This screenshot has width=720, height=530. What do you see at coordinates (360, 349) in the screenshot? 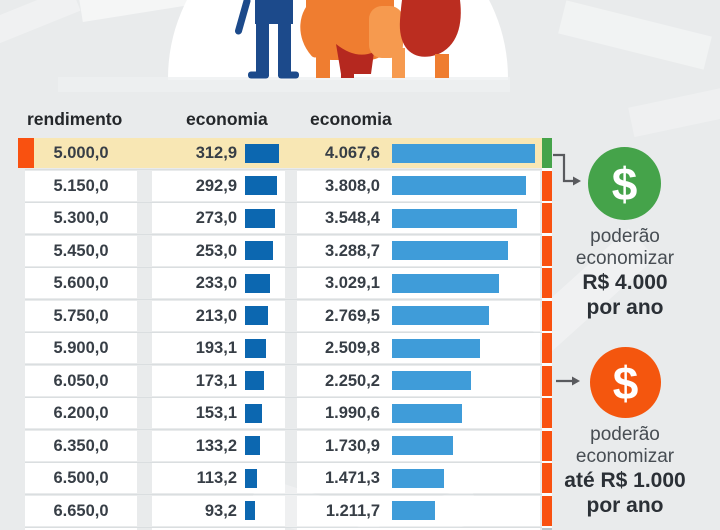
I see `table-row: 5.900,0 193,1 2.509,8` at bounding box center [360, 349].